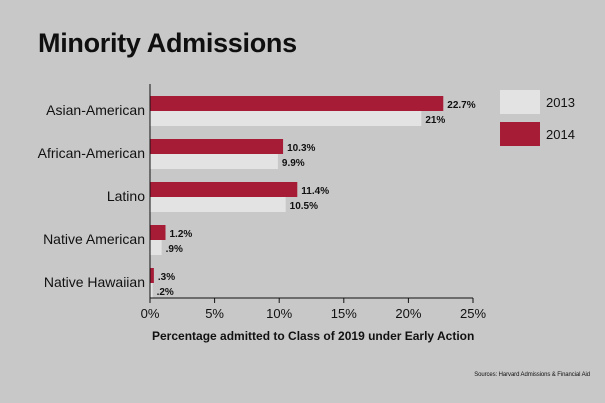 This screenshot has width=605, height=403. What do you see at coordinates (537, 118) in the screenshot?
I see `legend: 2013 2014` at bounding box center [537, 118].